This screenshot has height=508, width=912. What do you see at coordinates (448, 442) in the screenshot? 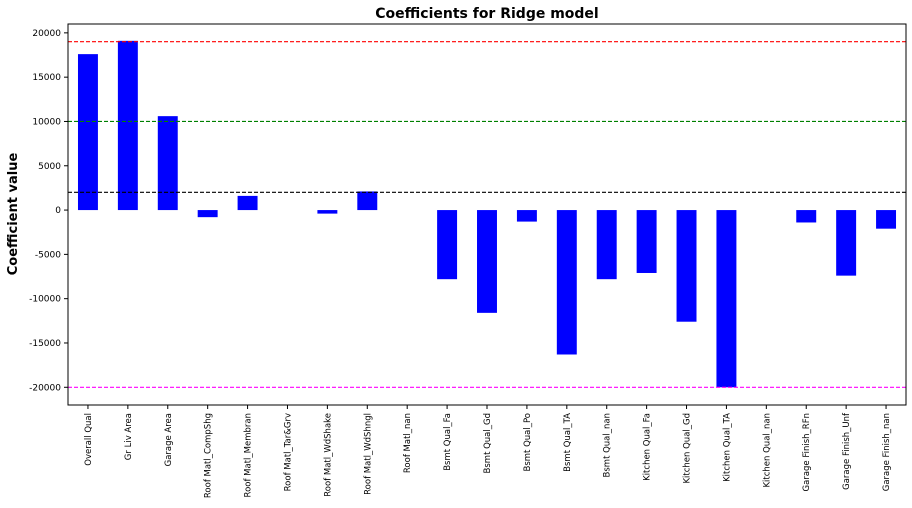
I see `x-tick-label-9: Bsmt Qual_Fa` at bounding box center [448, 442].